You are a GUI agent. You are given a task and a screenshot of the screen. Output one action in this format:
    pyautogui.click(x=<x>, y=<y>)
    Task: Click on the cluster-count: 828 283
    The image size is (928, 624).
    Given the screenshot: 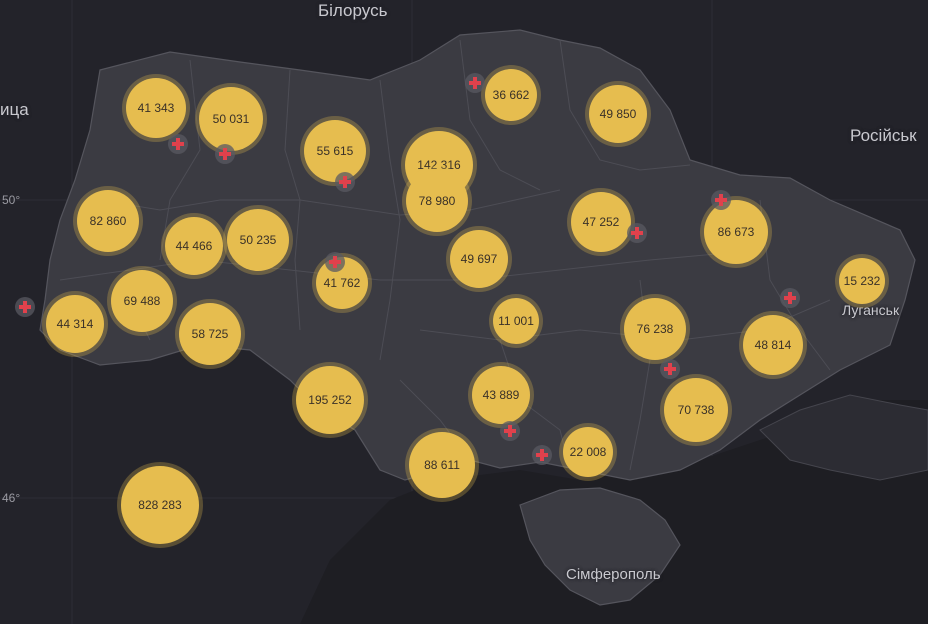 What is the action you would take?
    pyautogui.click(x=160, y=505)
    